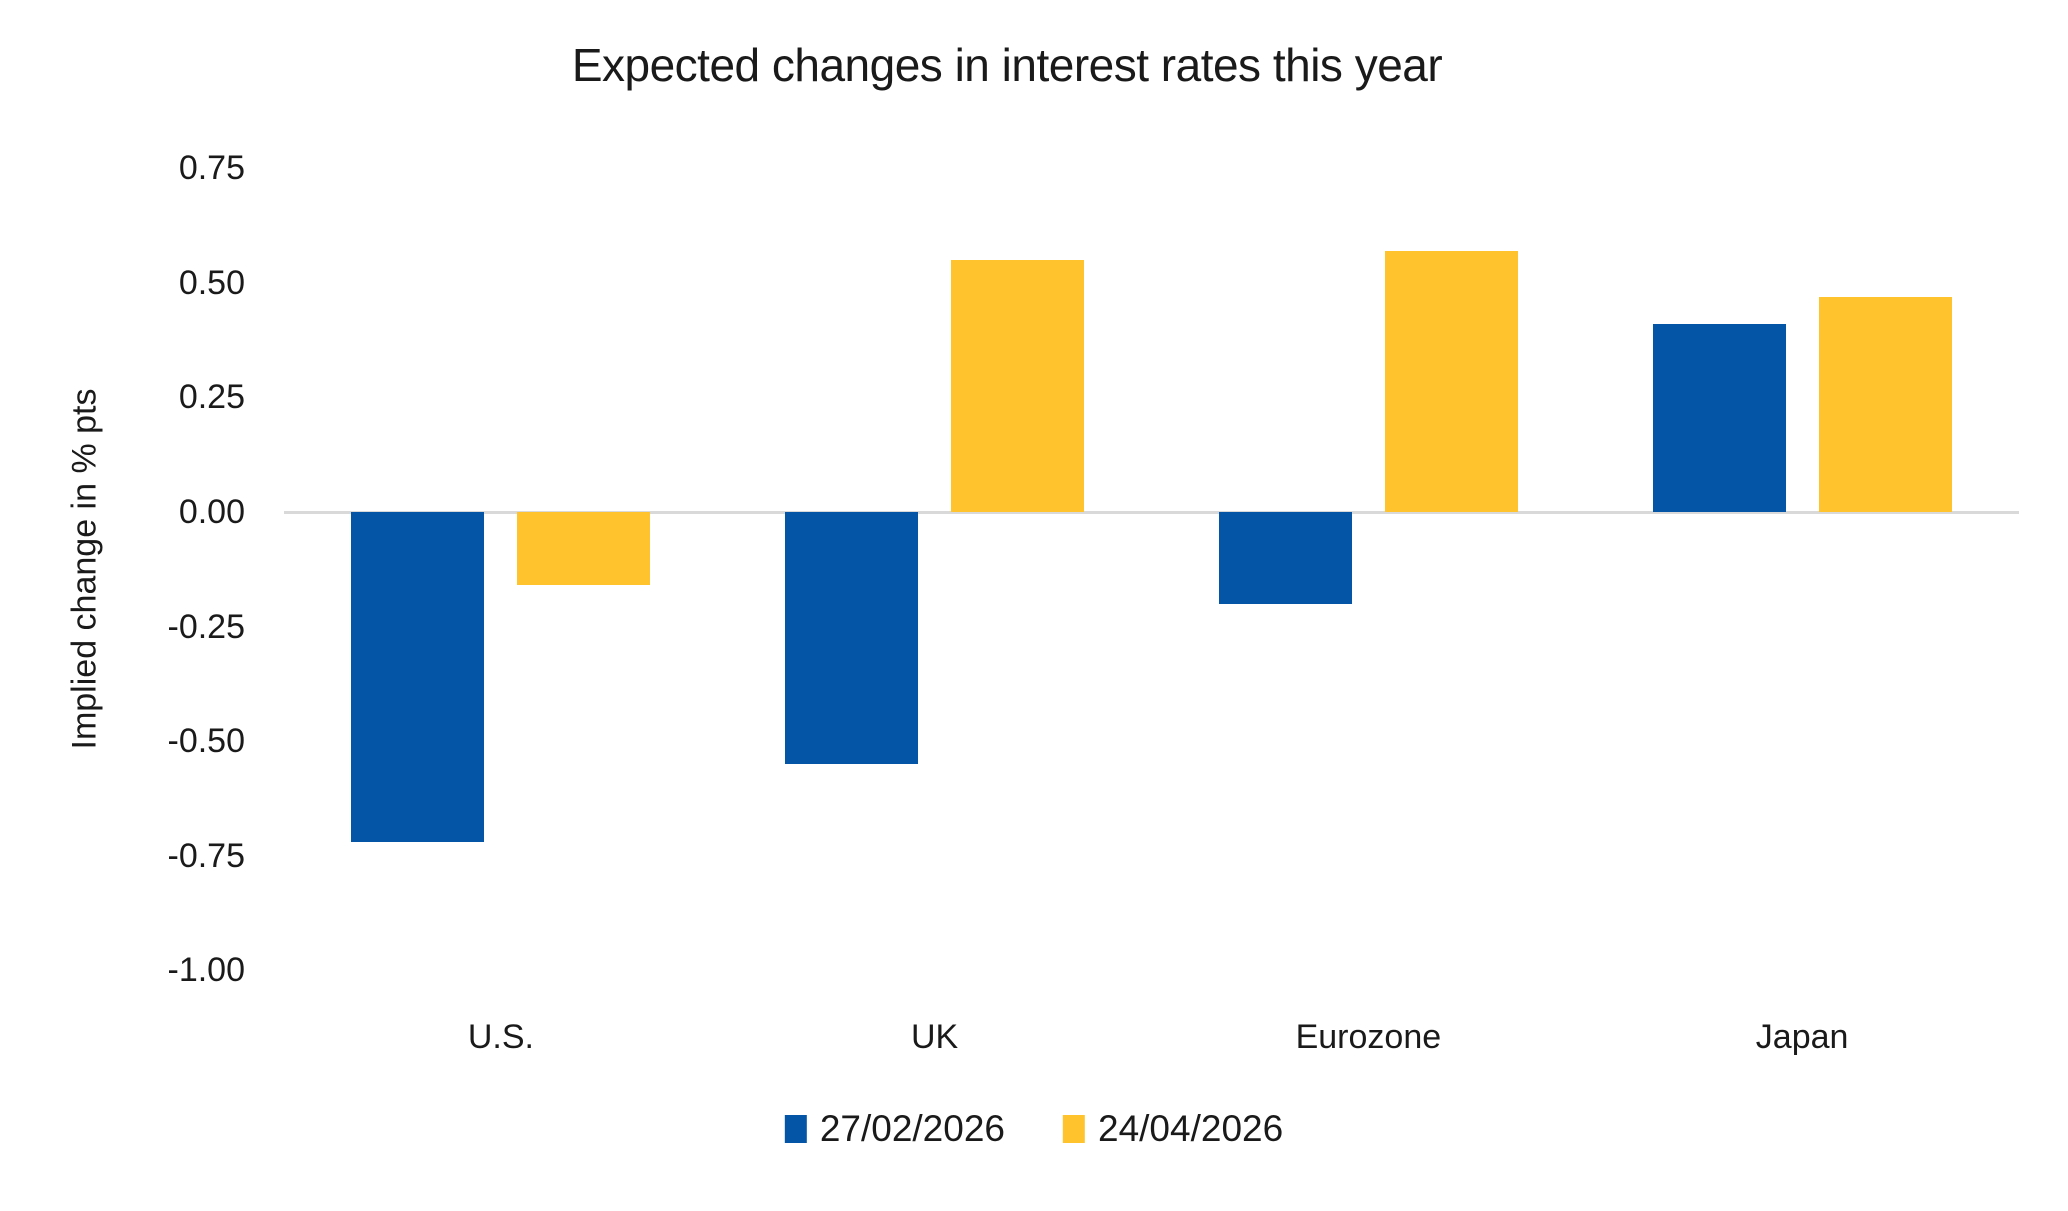  What do you see at coordinates (206, 855) in the screenshot?
I see `y-tick-label: -0.75` at bounding box center [206, 855].